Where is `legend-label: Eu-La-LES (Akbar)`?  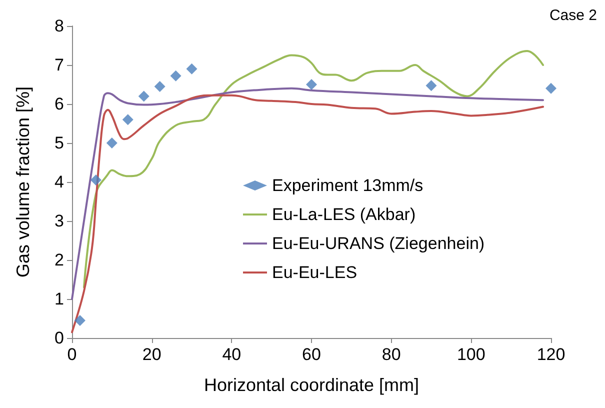
legend-label: Eu-La-LES (Akbar) is located at coordinates (344, 214).